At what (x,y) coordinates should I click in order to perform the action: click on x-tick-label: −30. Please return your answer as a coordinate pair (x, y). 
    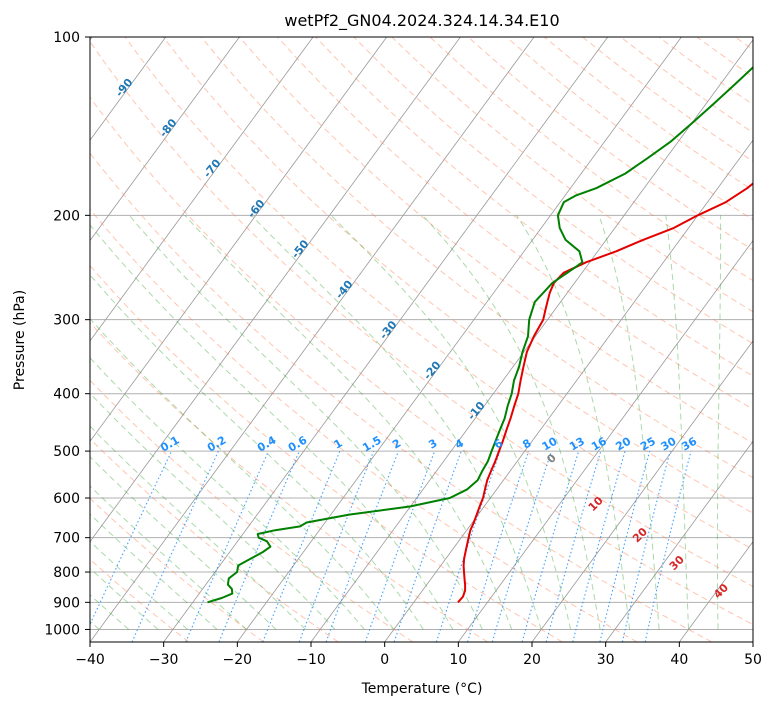
    Looking at the image, I should click on (164, 660).